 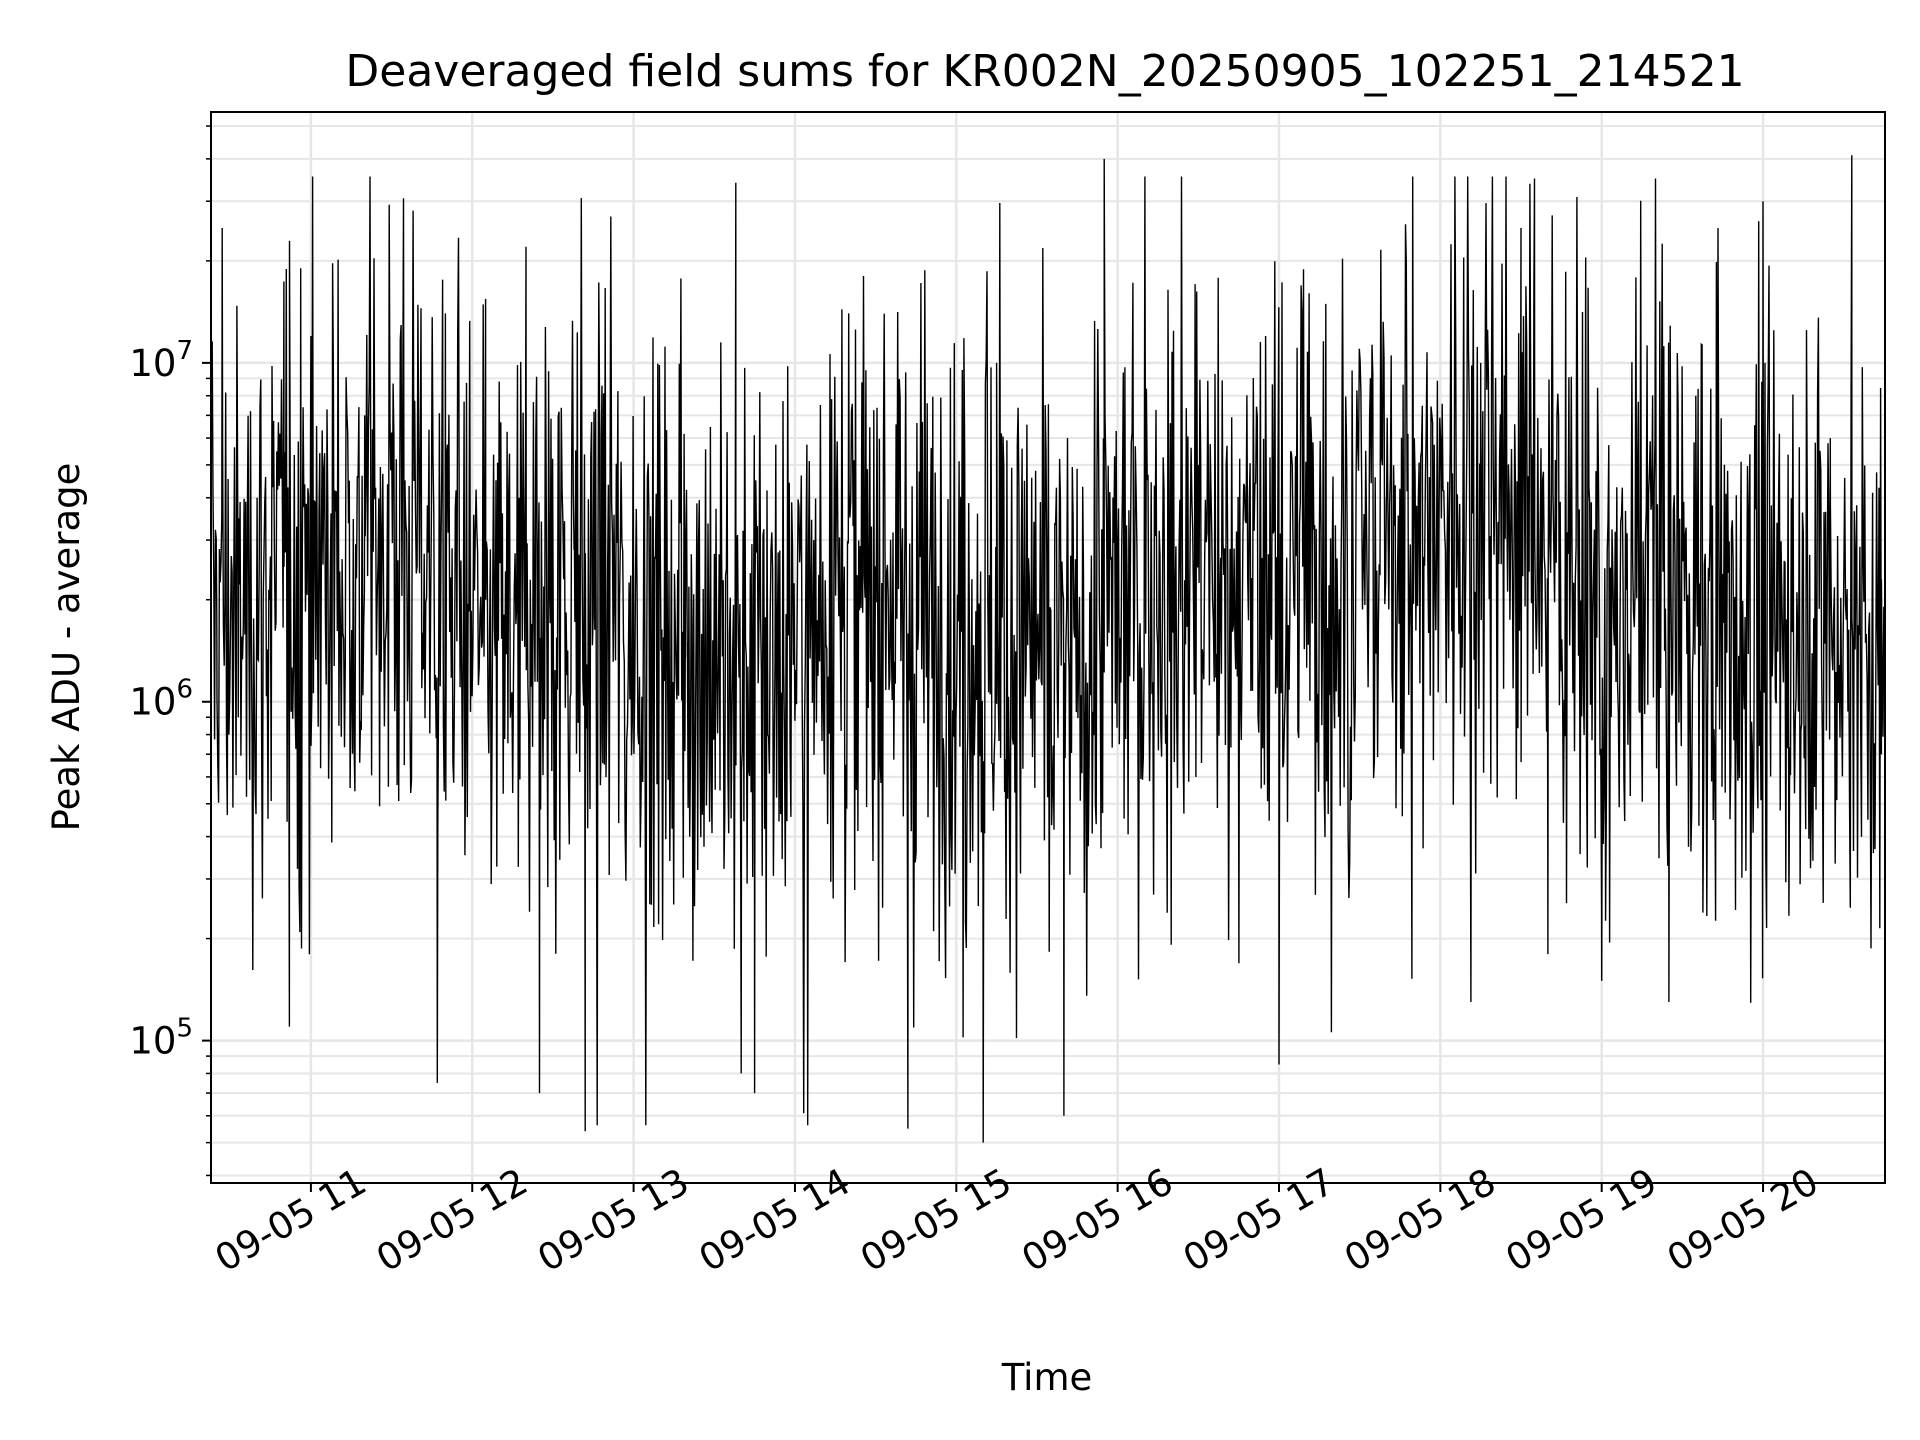 I want to click on y-tick-label: 10⁶, so click(x=161, y=699).